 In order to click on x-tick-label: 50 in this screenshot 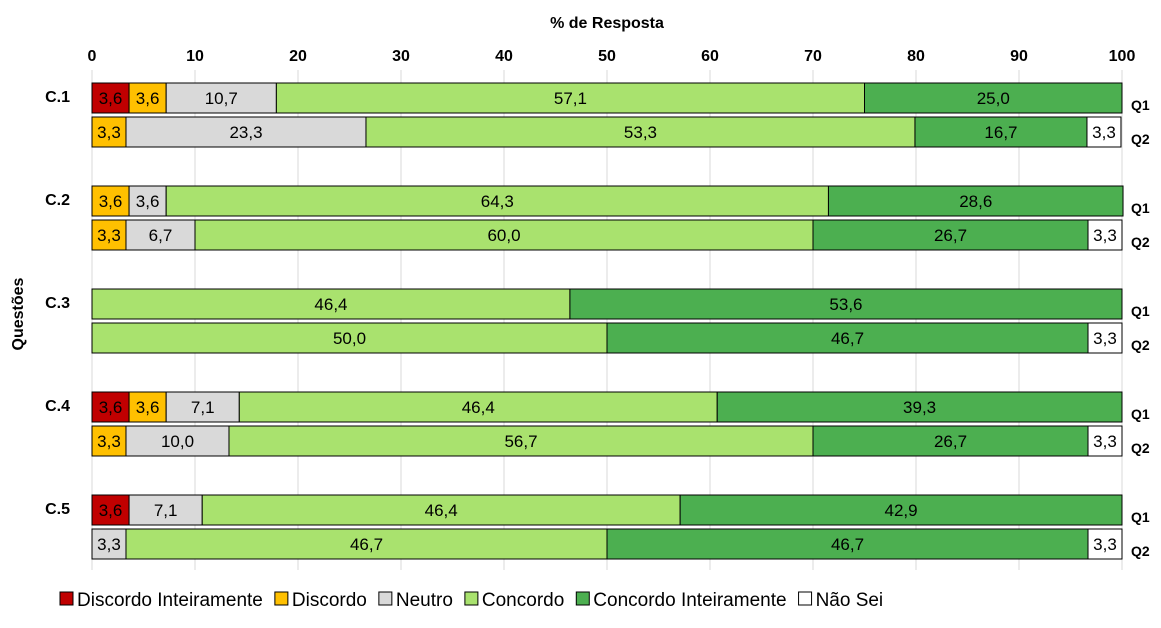, I will do `click(607, 56)`.